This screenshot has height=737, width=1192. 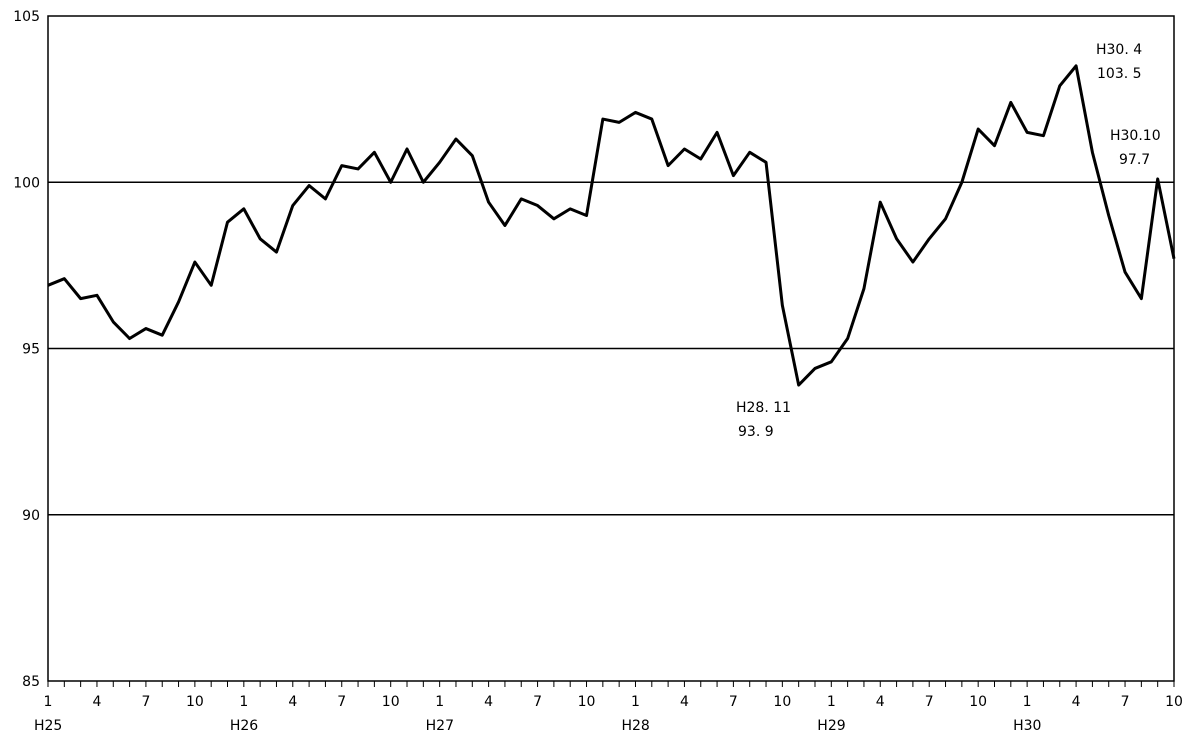 I want to click on y-tick-label: 100, so click(x=26, y=183).